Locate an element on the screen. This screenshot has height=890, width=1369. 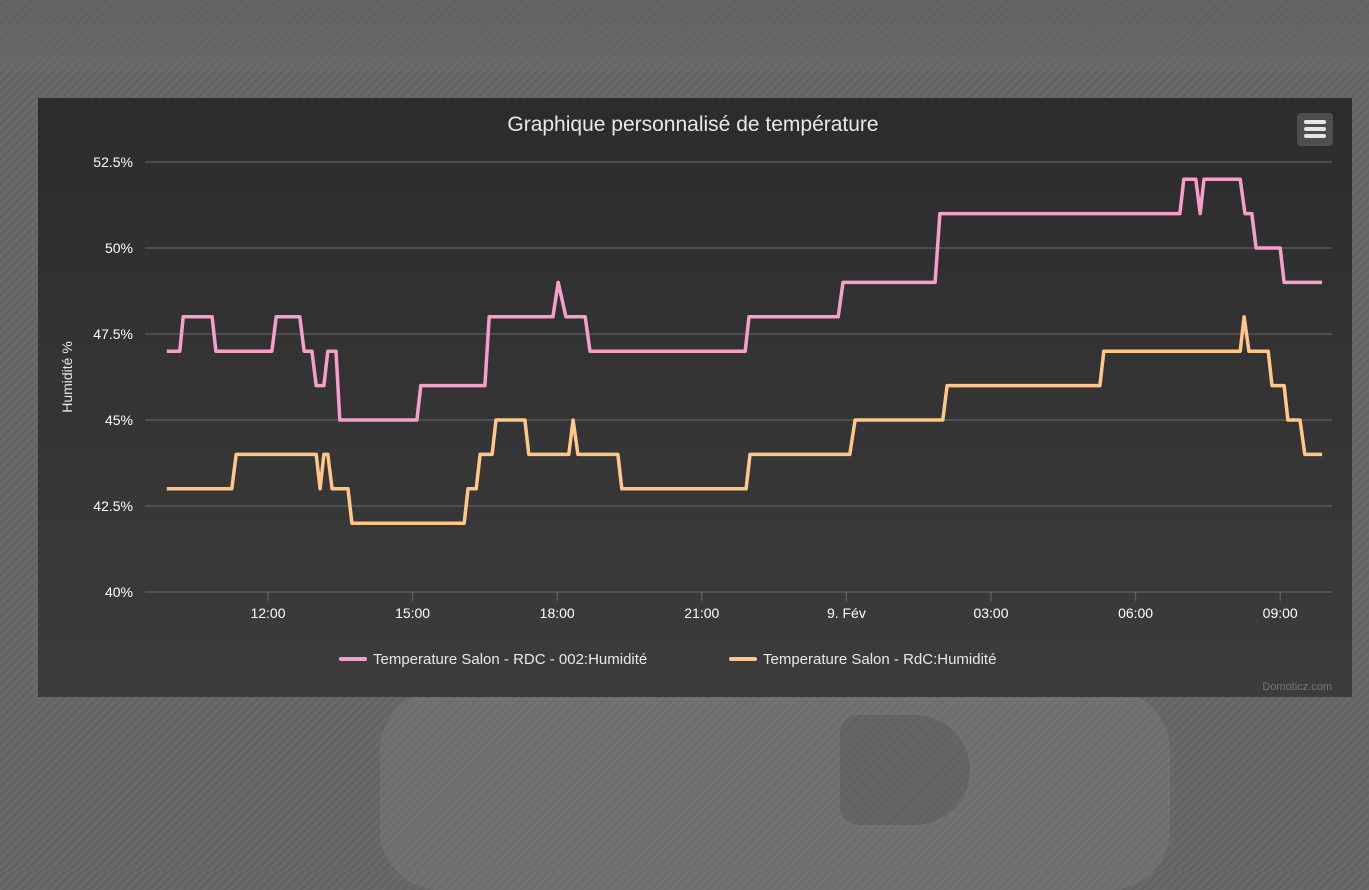
legend-label: Temperature Salon - RdC:Humidité is located at coordinates (879, 659).